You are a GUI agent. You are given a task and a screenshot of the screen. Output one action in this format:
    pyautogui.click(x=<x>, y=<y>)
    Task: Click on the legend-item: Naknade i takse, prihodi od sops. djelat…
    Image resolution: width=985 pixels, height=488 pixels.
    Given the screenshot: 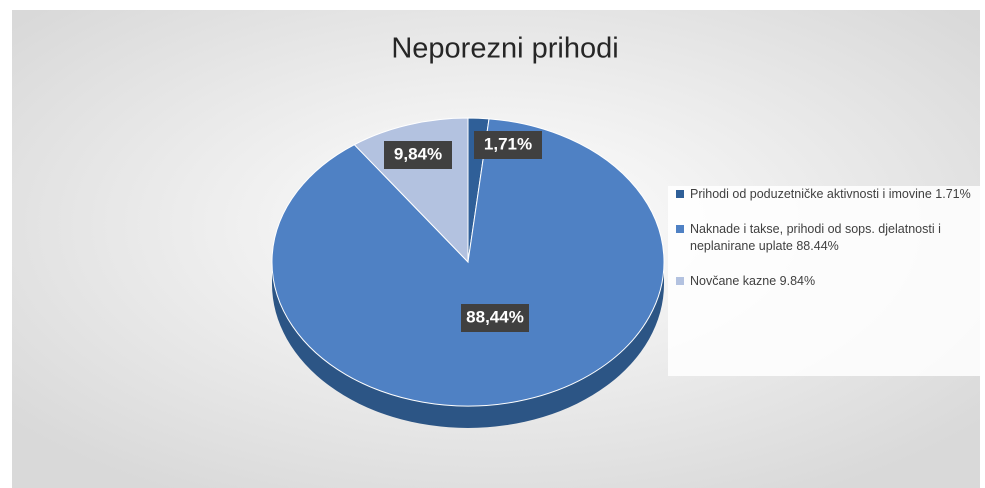 What is the action you would take?
    pyautogui.click(x=827, y=238)
    